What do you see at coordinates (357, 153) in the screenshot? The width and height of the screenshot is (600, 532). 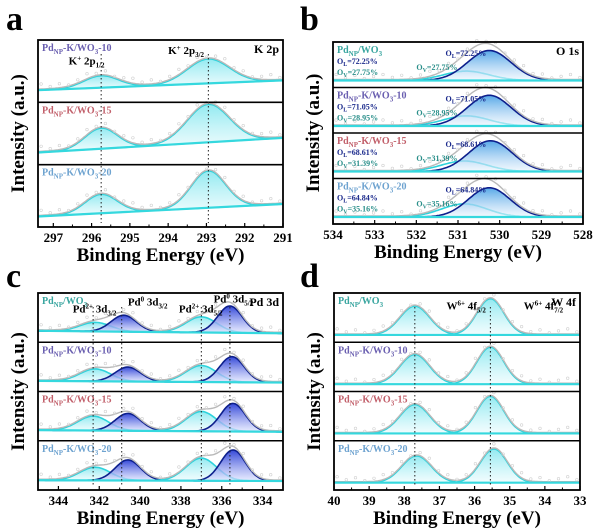 I see `ol-percent-left: OL=68.61%` at bounding box center [357, 153].